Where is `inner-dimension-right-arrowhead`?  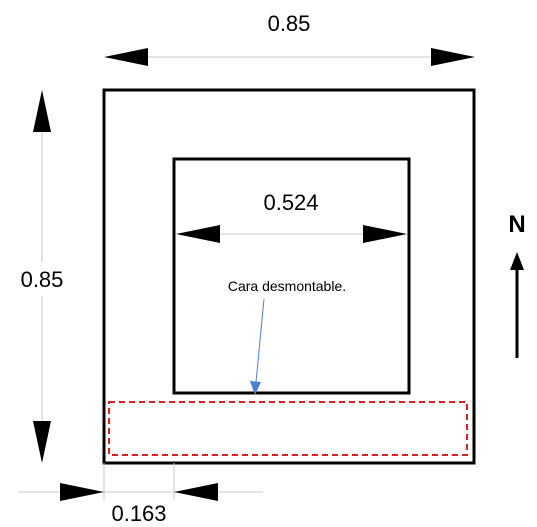
inner-dimension-right-arrowhead is located at coordinates (385, 234).